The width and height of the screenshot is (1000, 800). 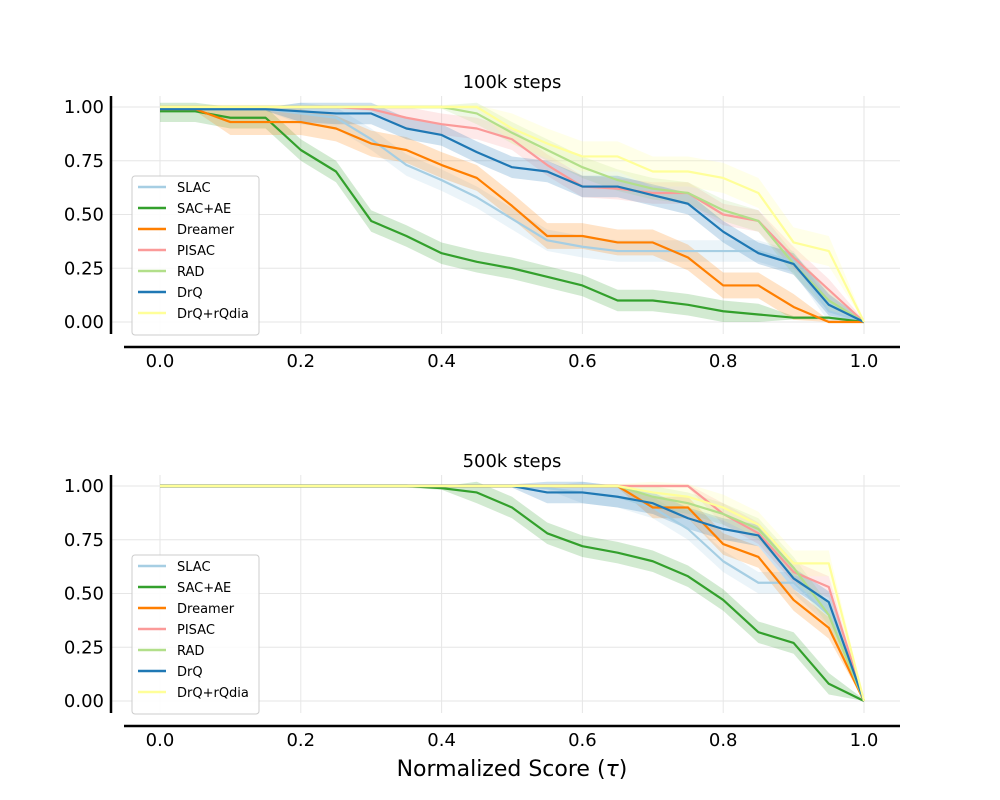 What do you see at coordinates (512, 461) in the screenshot?
I see `panel-title: 500k steps` at bounding box center [512, 461].